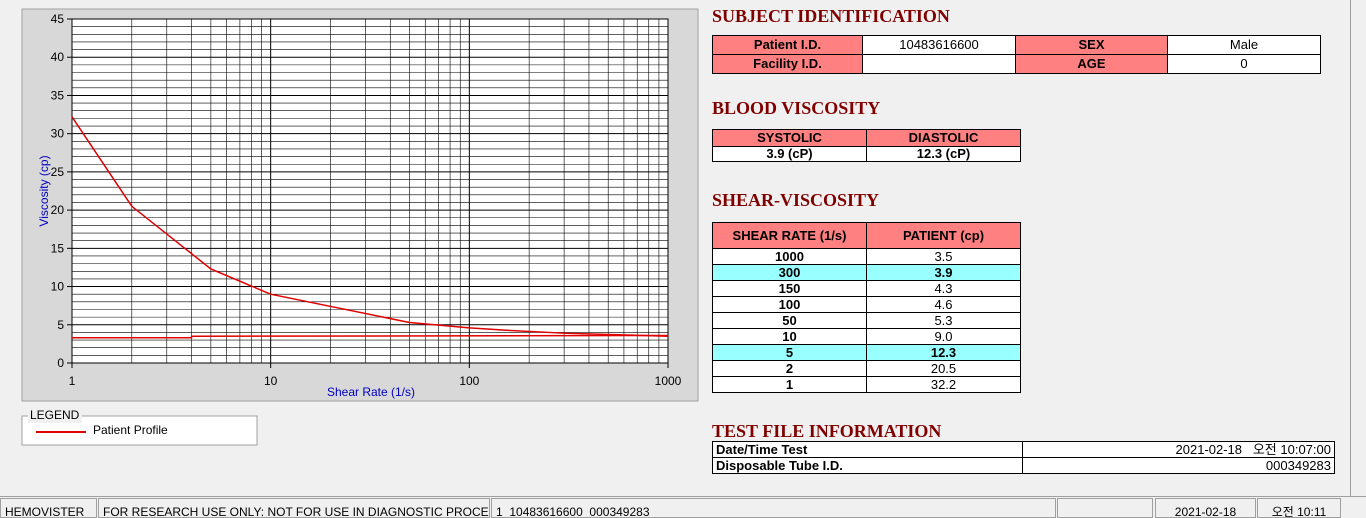 The image size is (1366, 518). Describe the element at coordinates (1244, 64) in the screenshot. I see `field-value: 0` at that location.